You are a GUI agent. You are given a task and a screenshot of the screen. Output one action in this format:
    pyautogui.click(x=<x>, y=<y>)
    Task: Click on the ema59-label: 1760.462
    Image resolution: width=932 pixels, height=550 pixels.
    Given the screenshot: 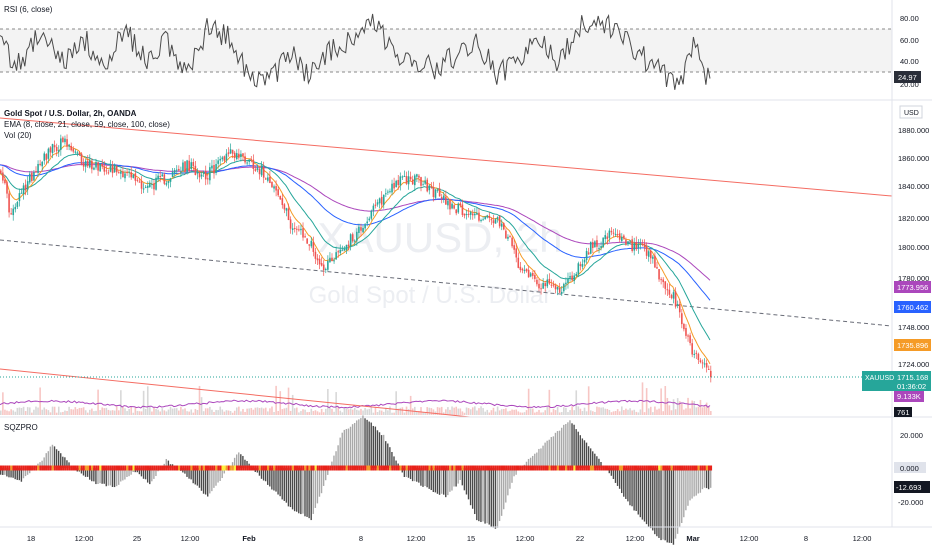 What is the action you would take?
    pyautogui.click(x=912, y=307)
    